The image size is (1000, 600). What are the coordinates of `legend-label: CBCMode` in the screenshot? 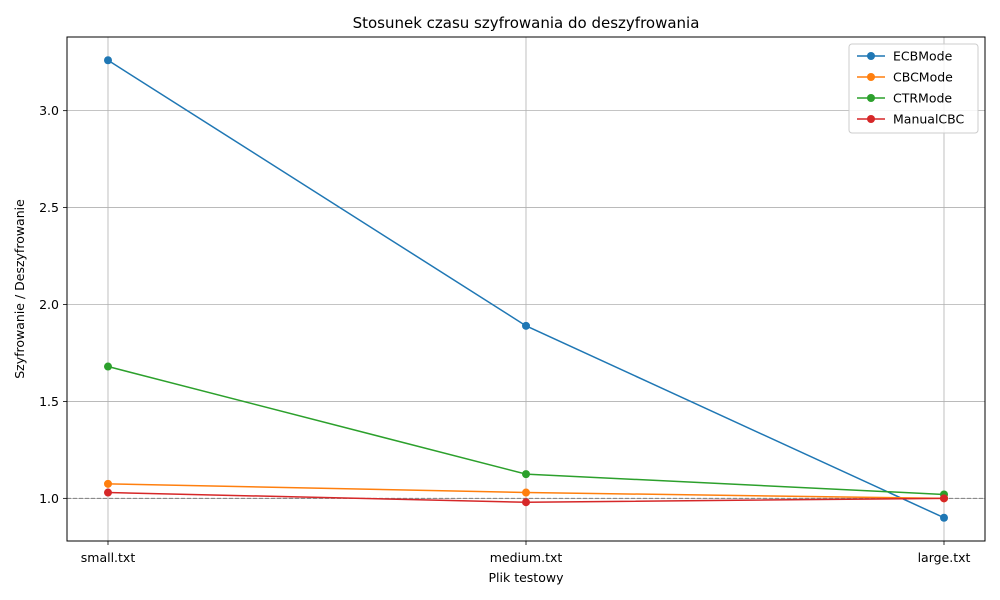 It's located at (923, 77).